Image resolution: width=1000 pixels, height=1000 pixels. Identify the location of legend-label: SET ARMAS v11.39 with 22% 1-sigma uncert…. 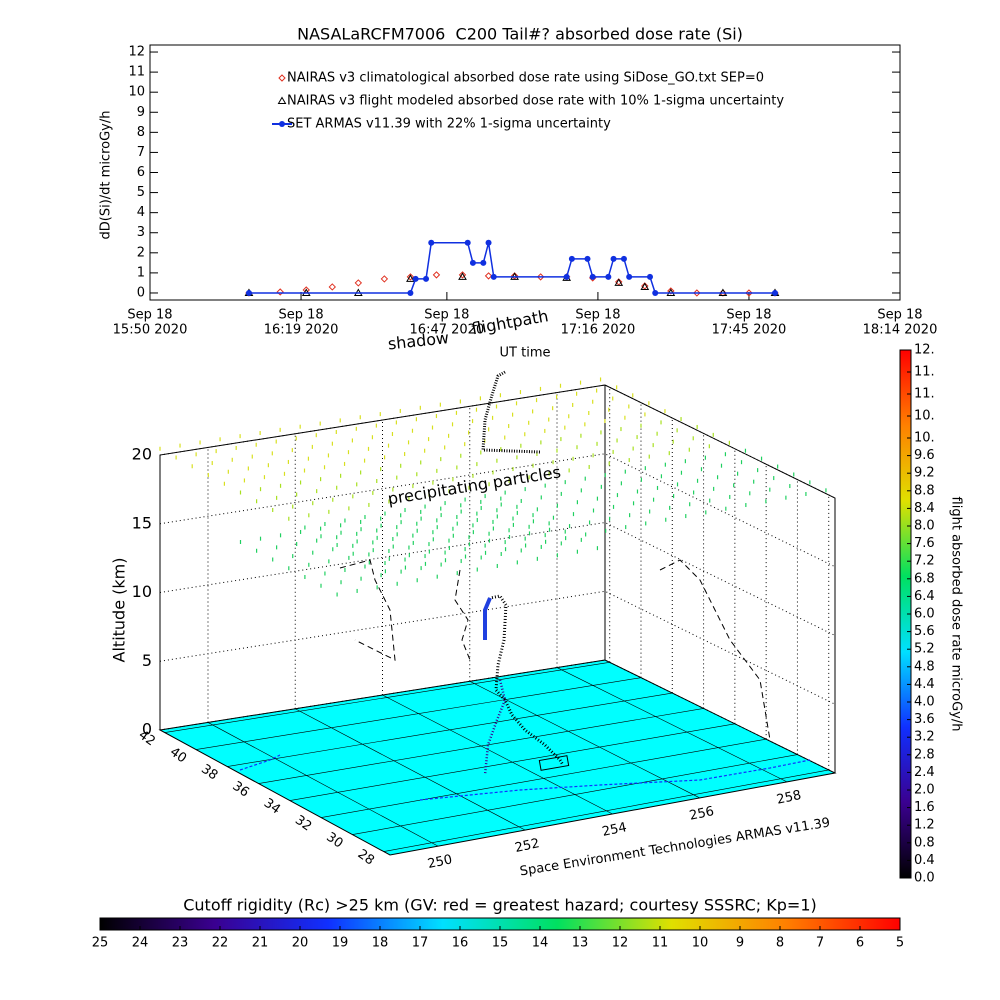
(449, 124).